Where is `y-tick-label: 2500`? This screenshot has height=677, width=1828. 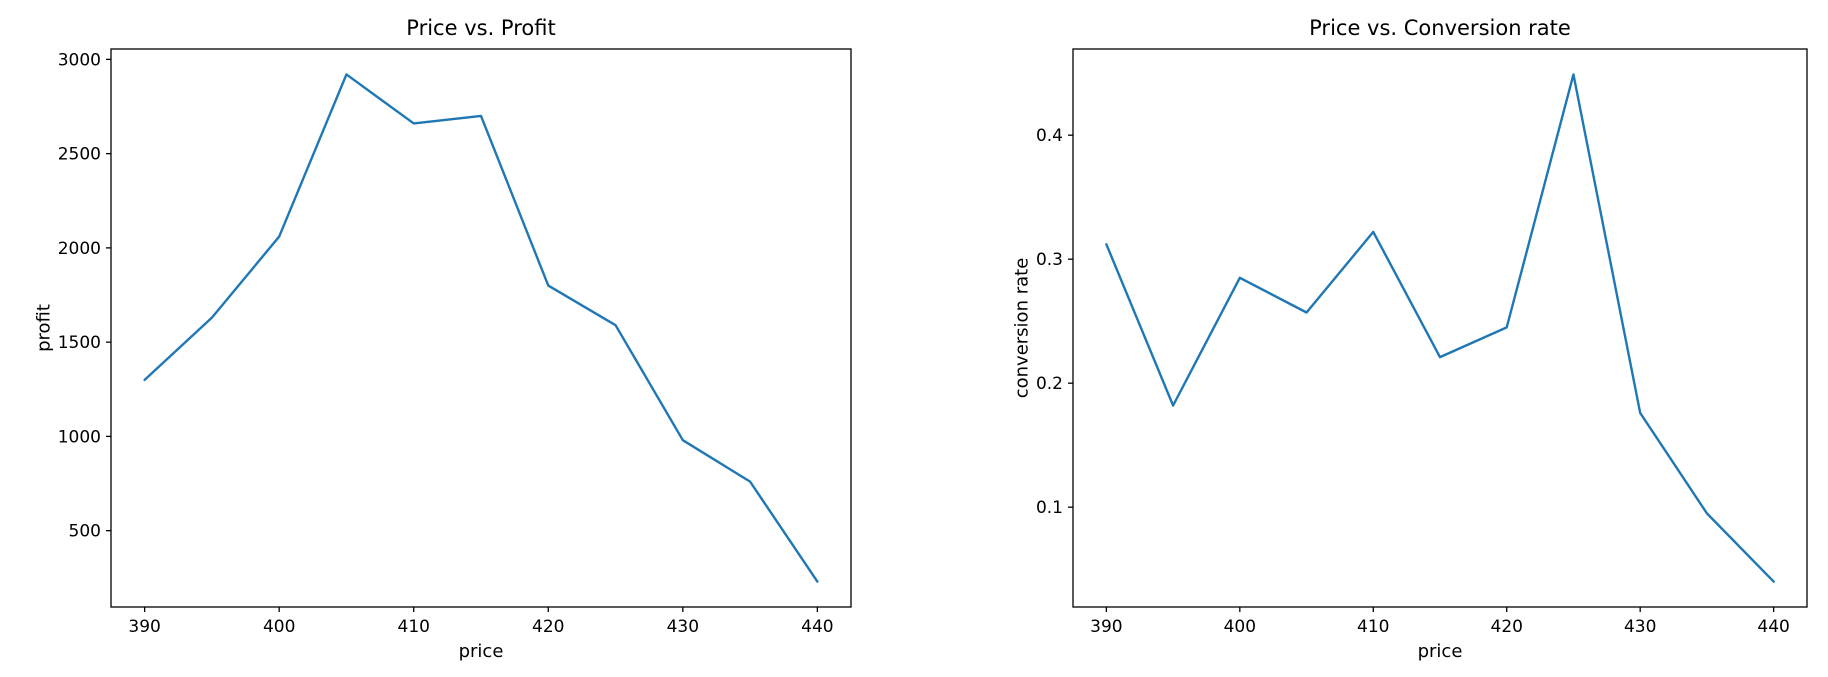
y-tick-label: 2500 is located at coordinates (79, 155).